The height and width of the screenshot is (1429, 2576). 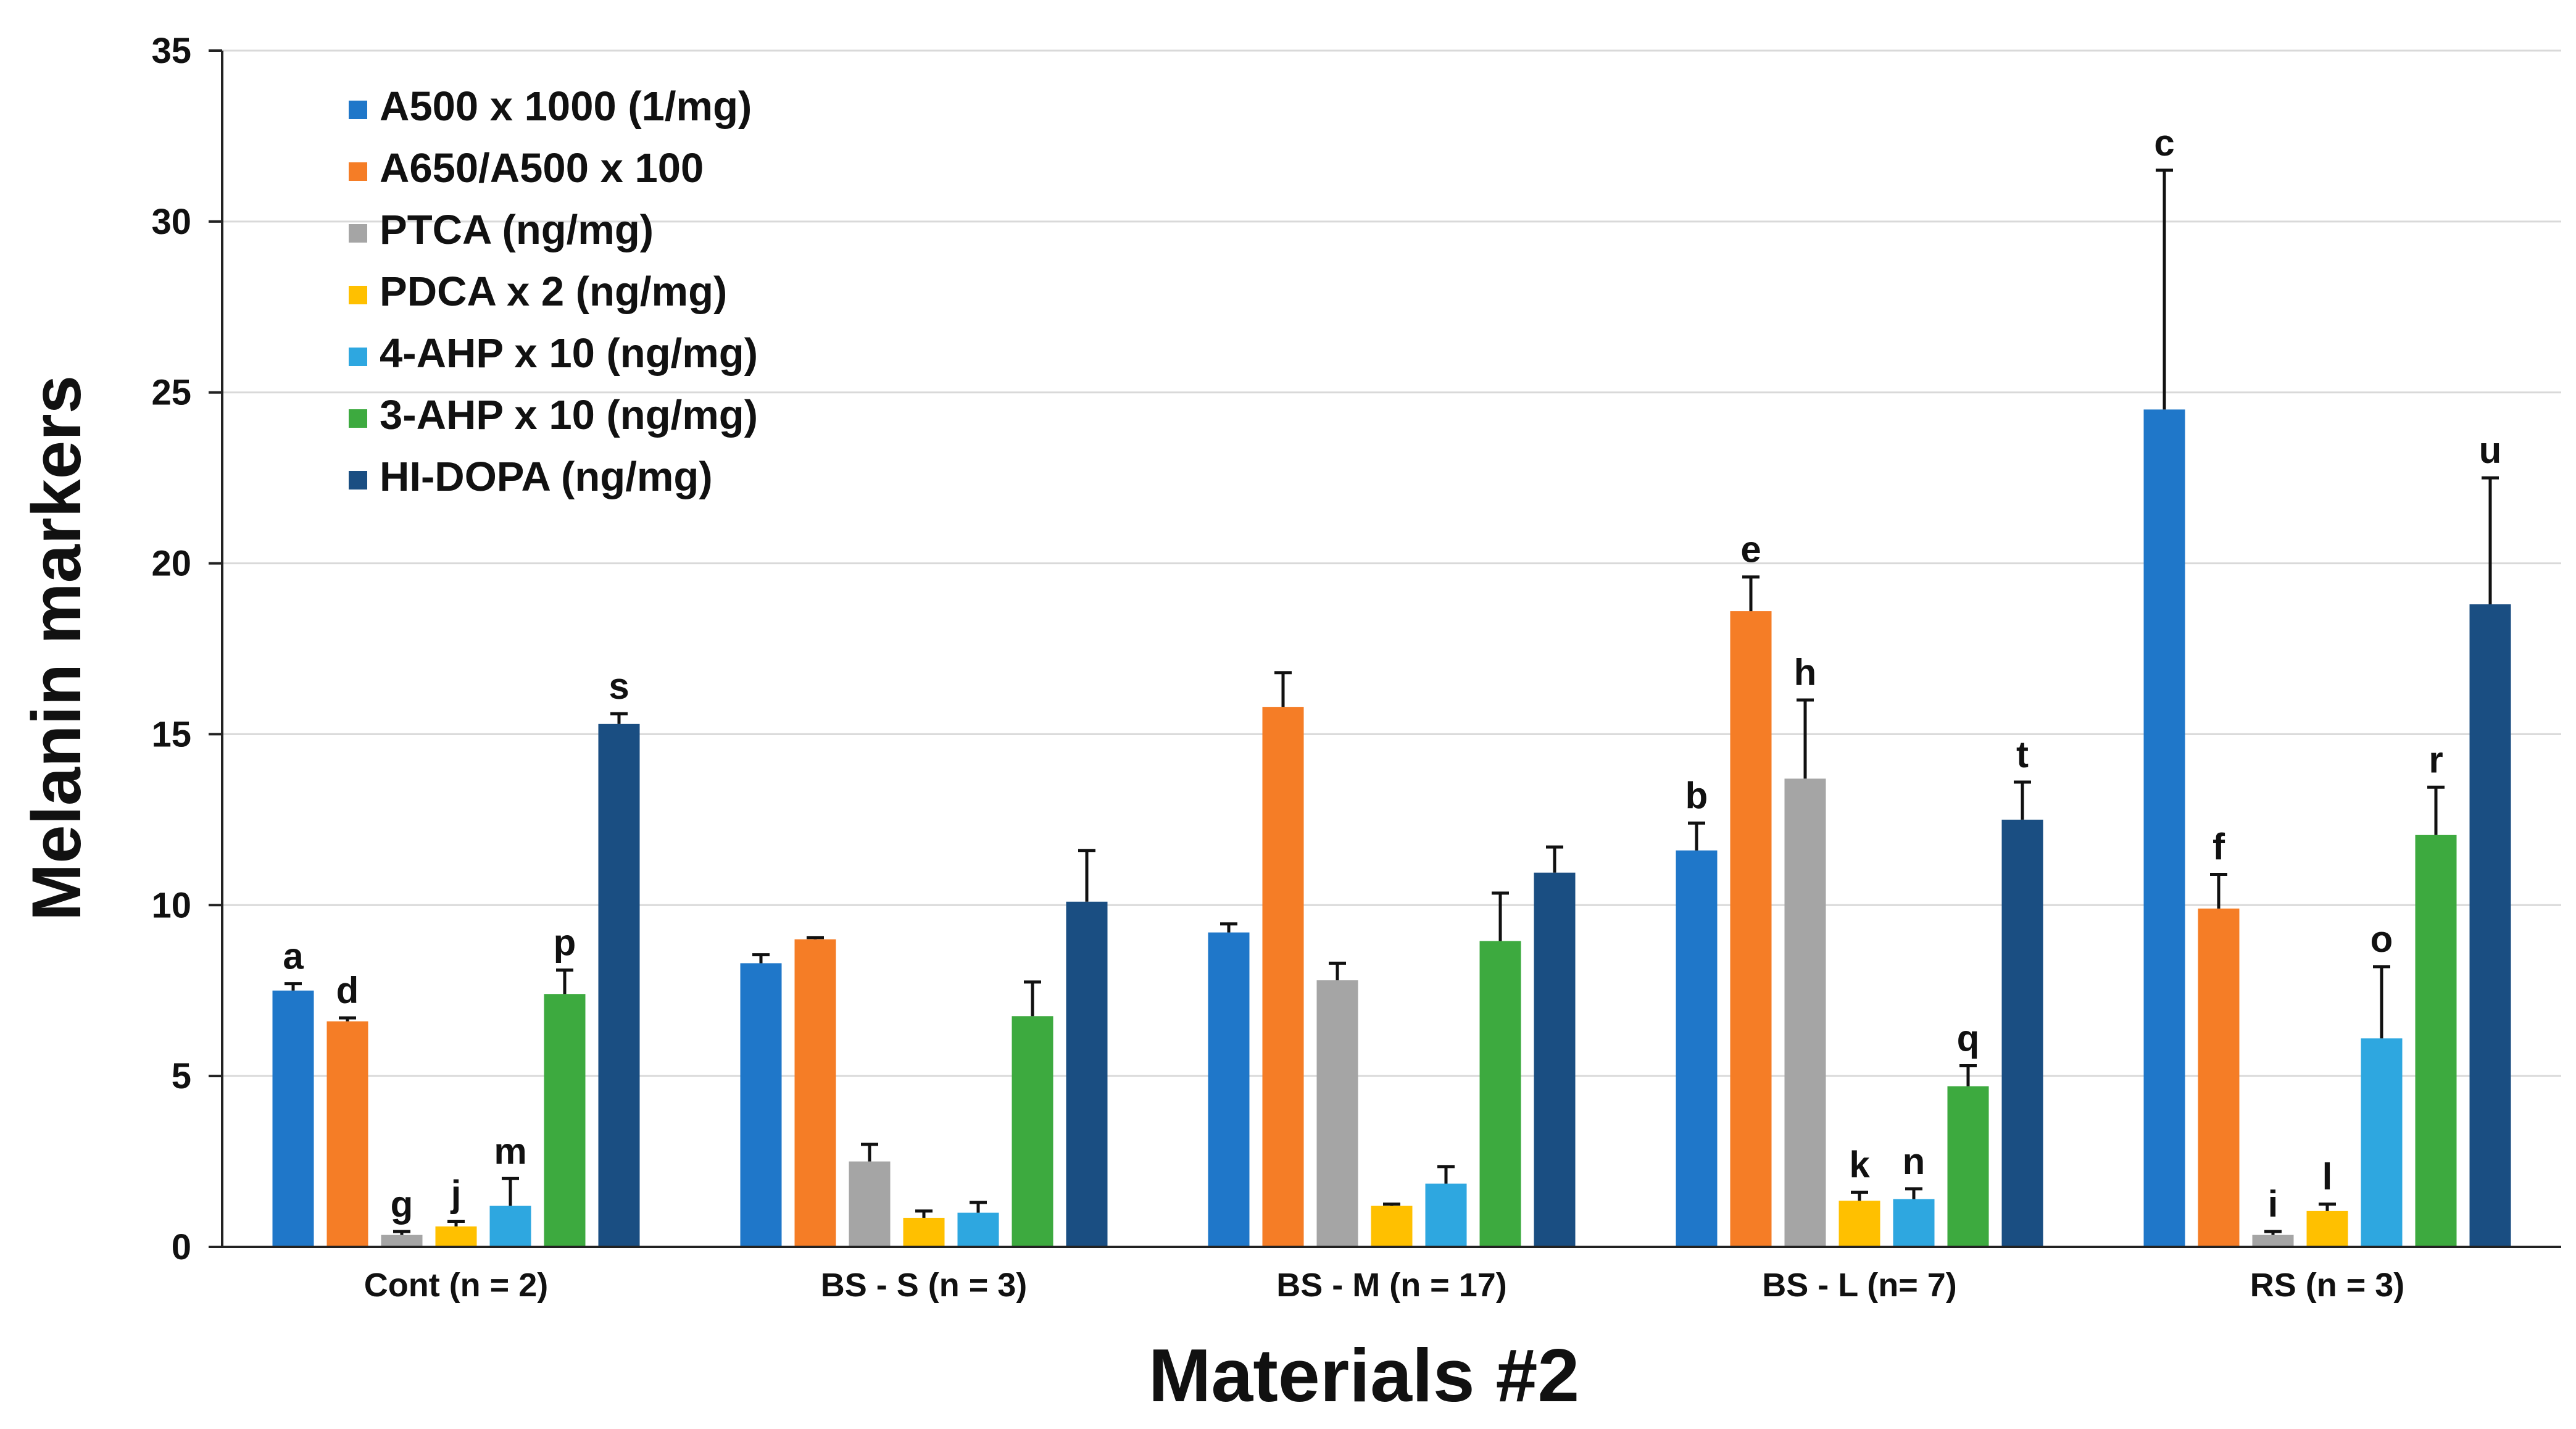 What do you see at coordinates (182, 1076) in the screenshot?
I see `y-tick-label: 5` at bounding box center [182, 1076].